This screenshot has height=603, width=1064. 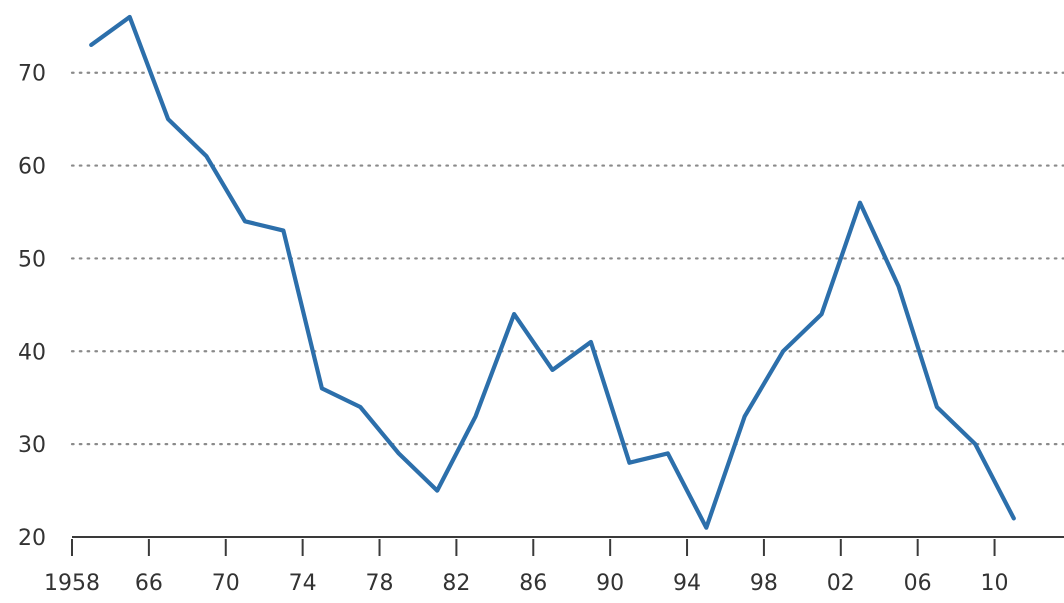 I want to click on x-tick-label: 82, so click(x=456, y=583).